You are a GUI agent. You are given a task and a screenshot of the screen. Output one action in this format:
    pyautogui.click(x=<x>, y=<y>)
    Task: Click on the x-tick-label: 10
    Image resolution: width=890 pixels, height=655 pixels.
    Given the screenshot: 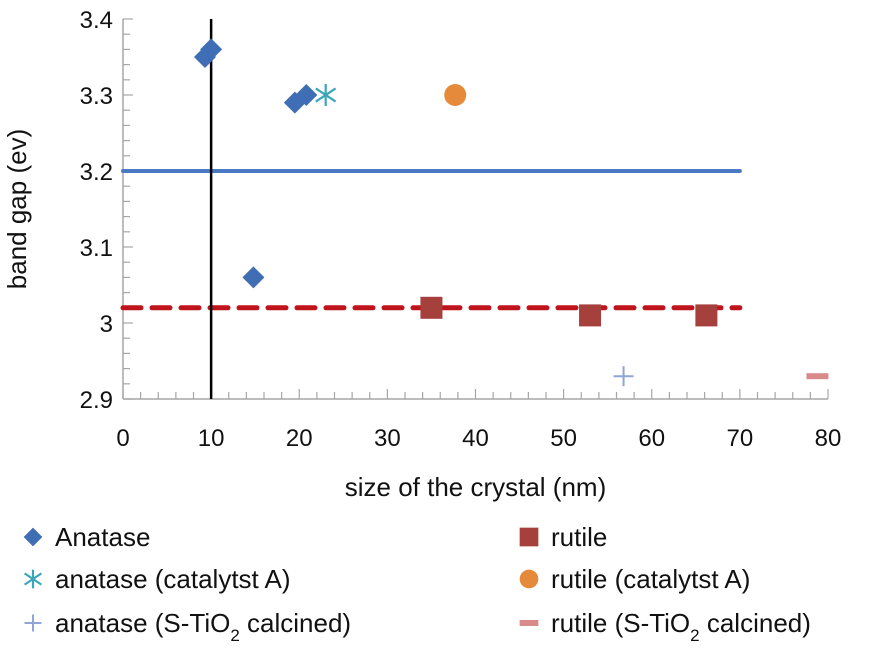 What is the action you would take?
    pyautogui.click(x=211, y=438)
    